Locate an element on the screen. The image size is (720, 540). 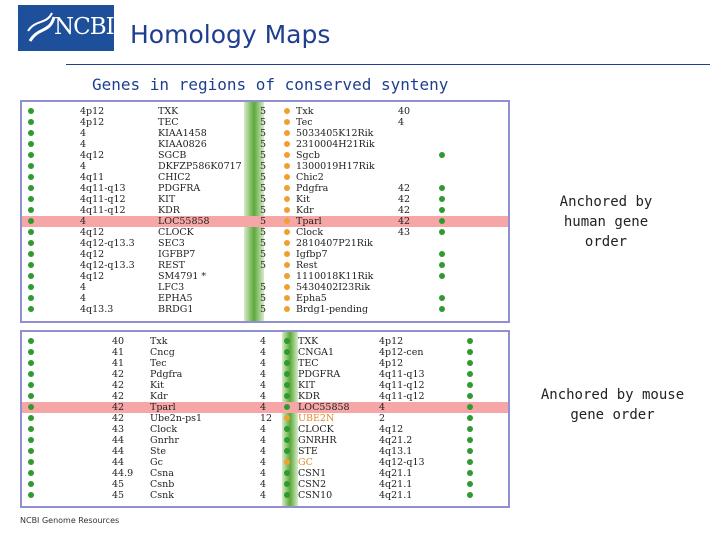
human-gene-cell: KDR is located at coordinates (169, 210).